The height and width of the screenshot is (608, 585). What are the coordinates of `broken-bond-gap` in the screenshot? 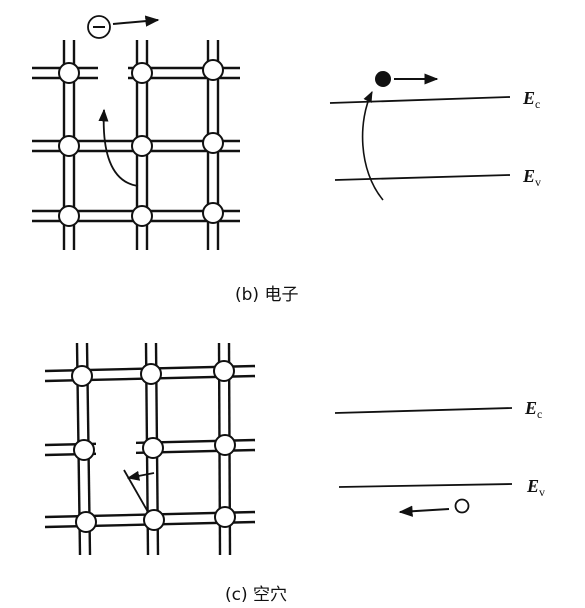 It's located at (113, 73).